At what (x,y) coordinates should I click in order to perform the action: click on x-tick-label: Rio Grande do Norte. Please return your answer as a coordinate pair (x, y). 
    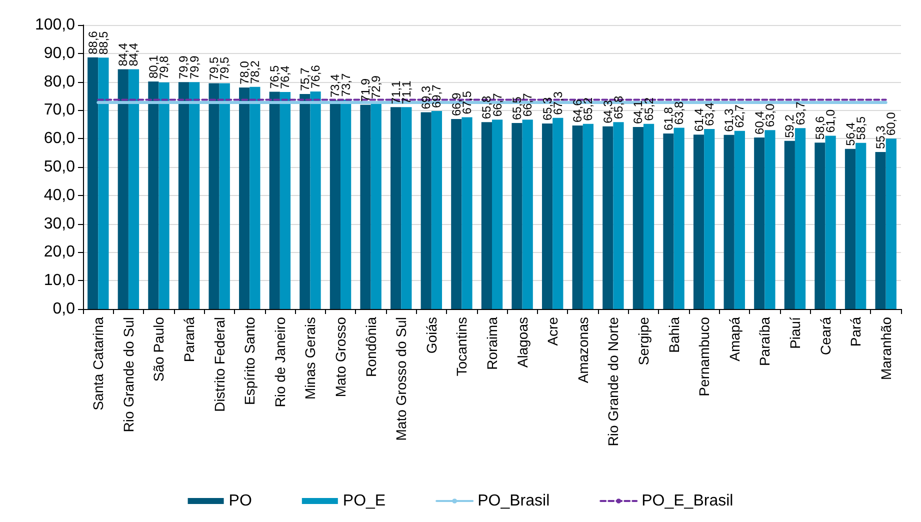
    Looking at the image, I should click on (613, 381).